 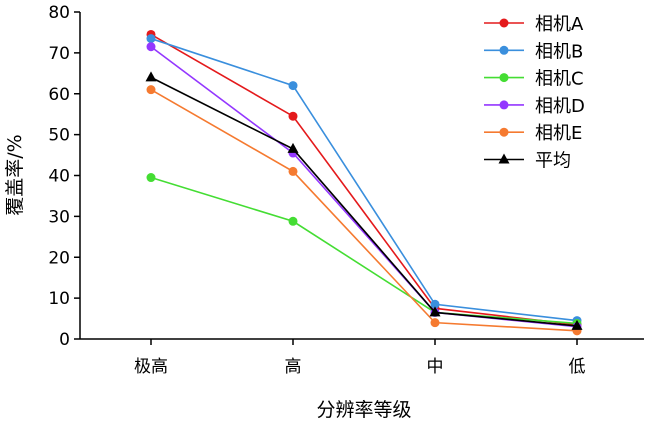 I want to click on x-tick-label: 中, so click(x=435, y=367).